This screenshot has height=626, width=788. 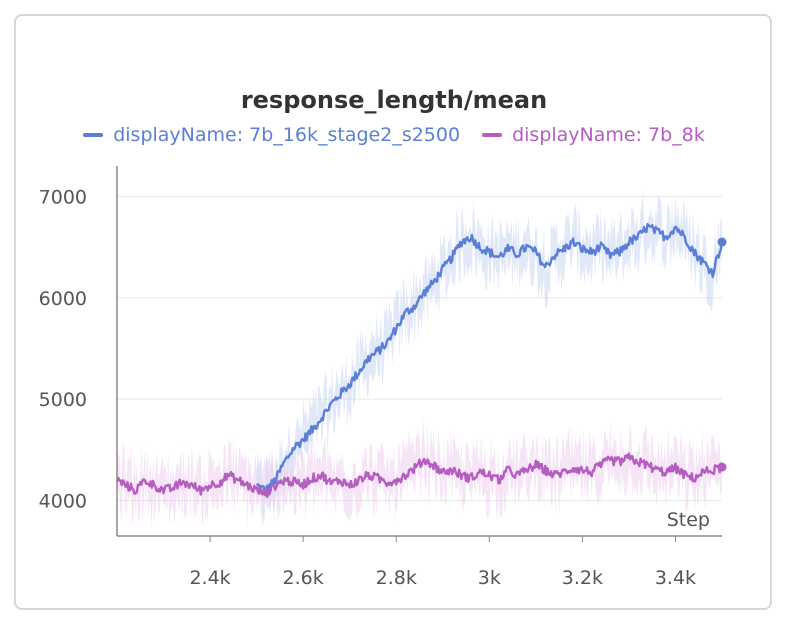 What do you see at coordinates (675, 578) in the screenshot?
I see `x-tick-label: 3.4k` at bounding box center [675, 578].